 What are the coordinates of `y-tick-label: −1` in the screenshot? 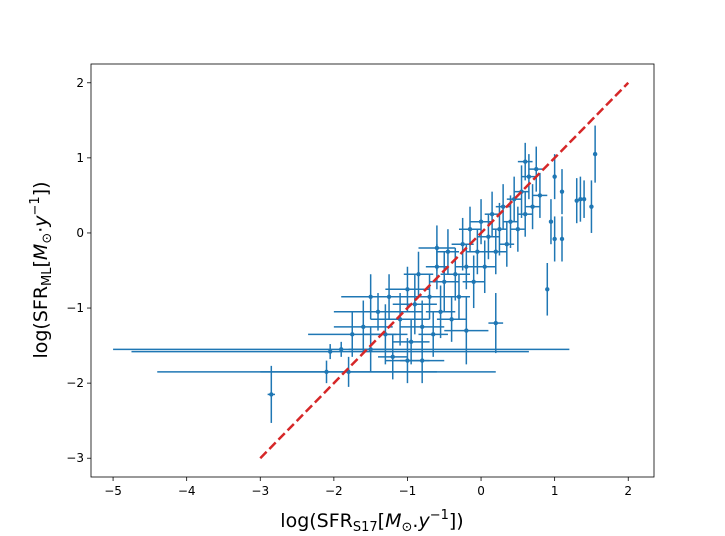 It's located at (75, 308).